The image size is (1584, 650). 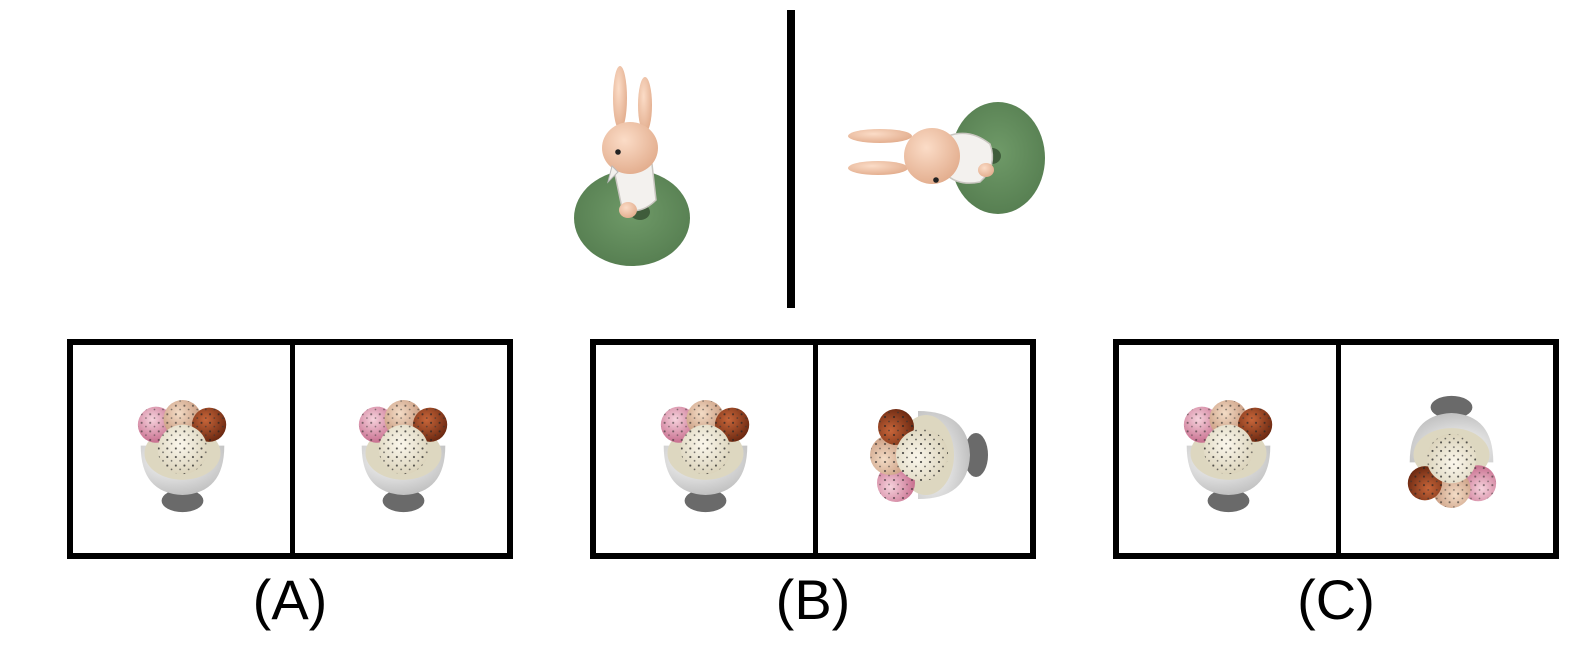 I want to click on option-c-panel, so click(x=1336, y=449).